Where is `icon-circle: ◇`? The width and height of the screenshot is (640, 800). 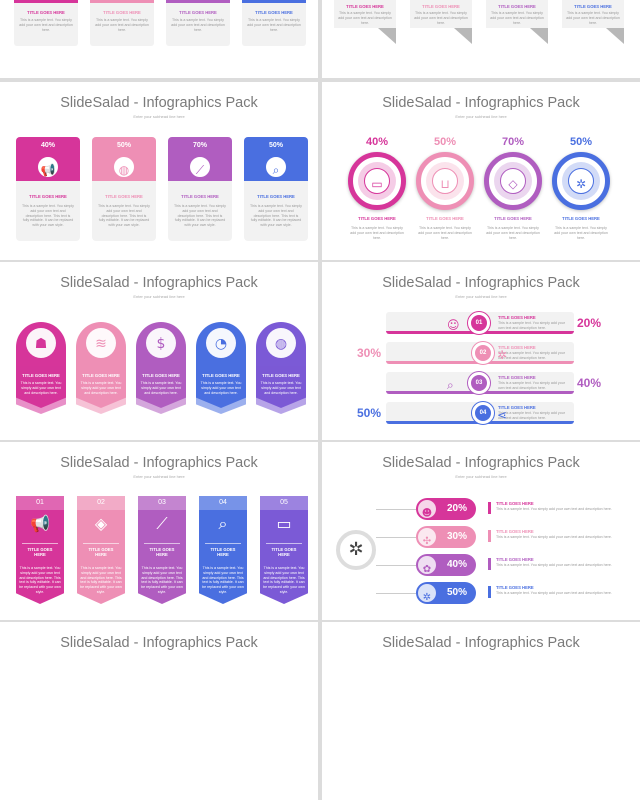 icon-circle: ◇ is located at coordinates (513, 181).